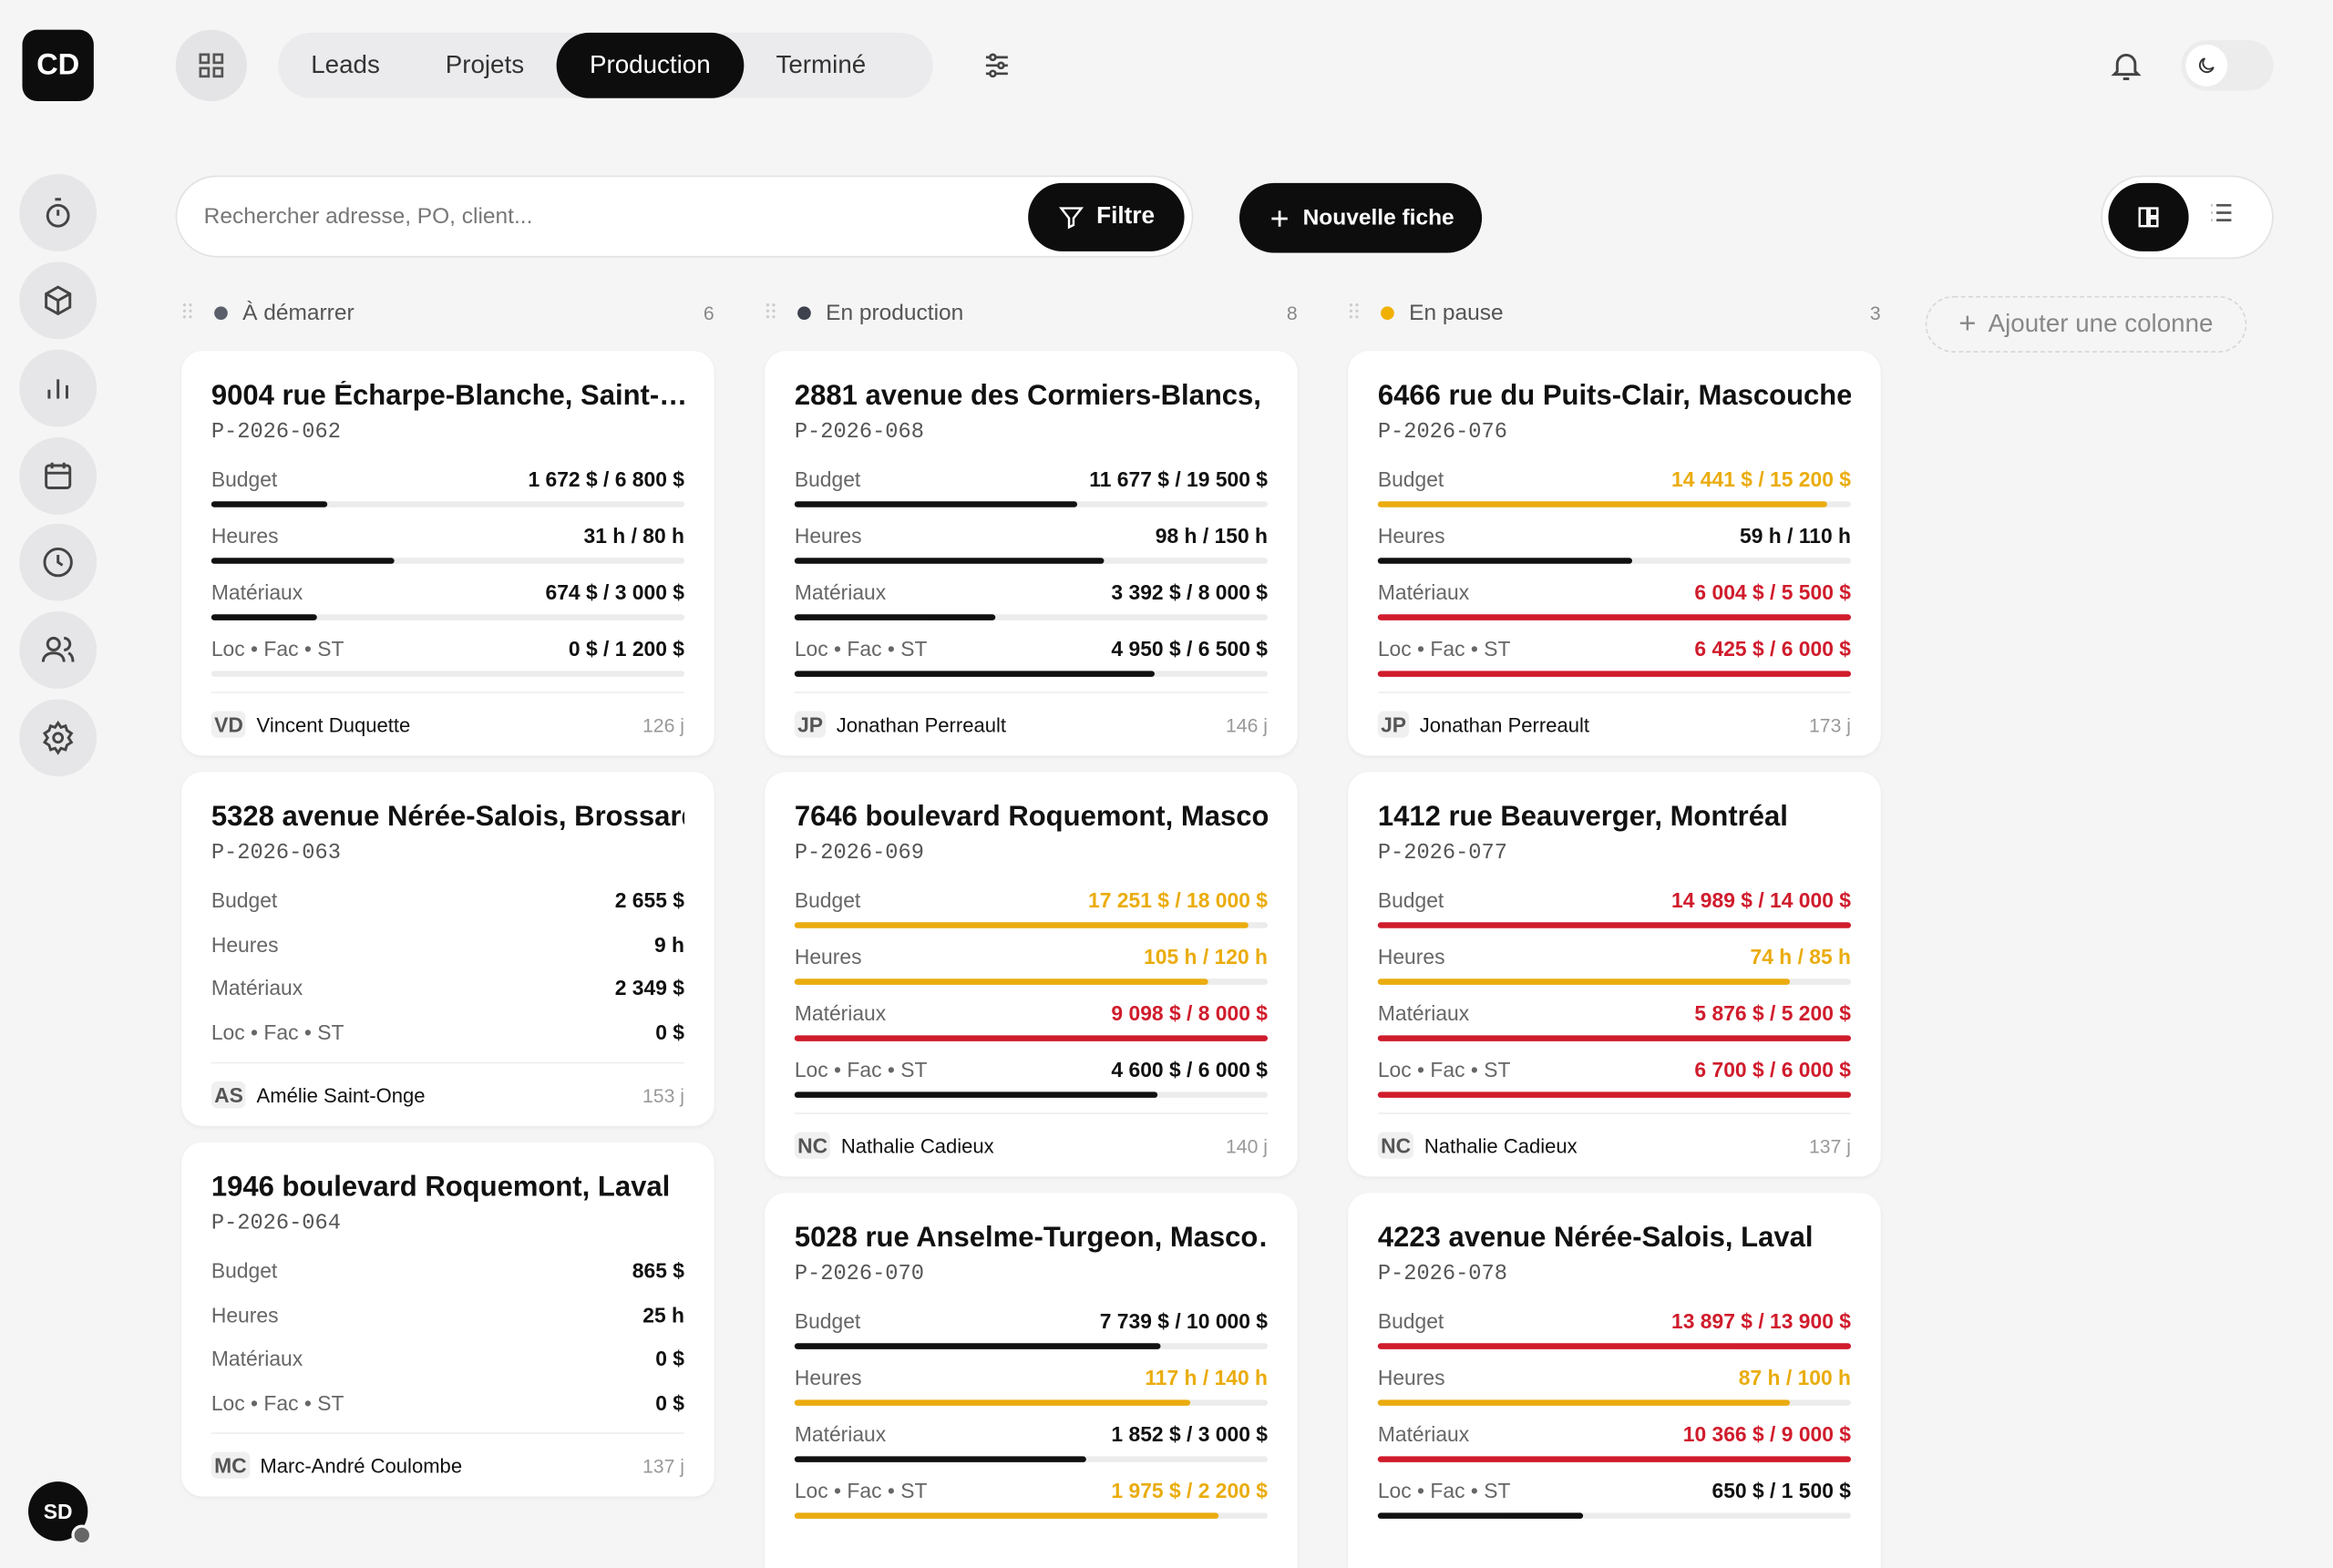 The width and height of the screenshot is (2333, 1568). I want to click on owner-initials: NC, so click(1396, 1145).